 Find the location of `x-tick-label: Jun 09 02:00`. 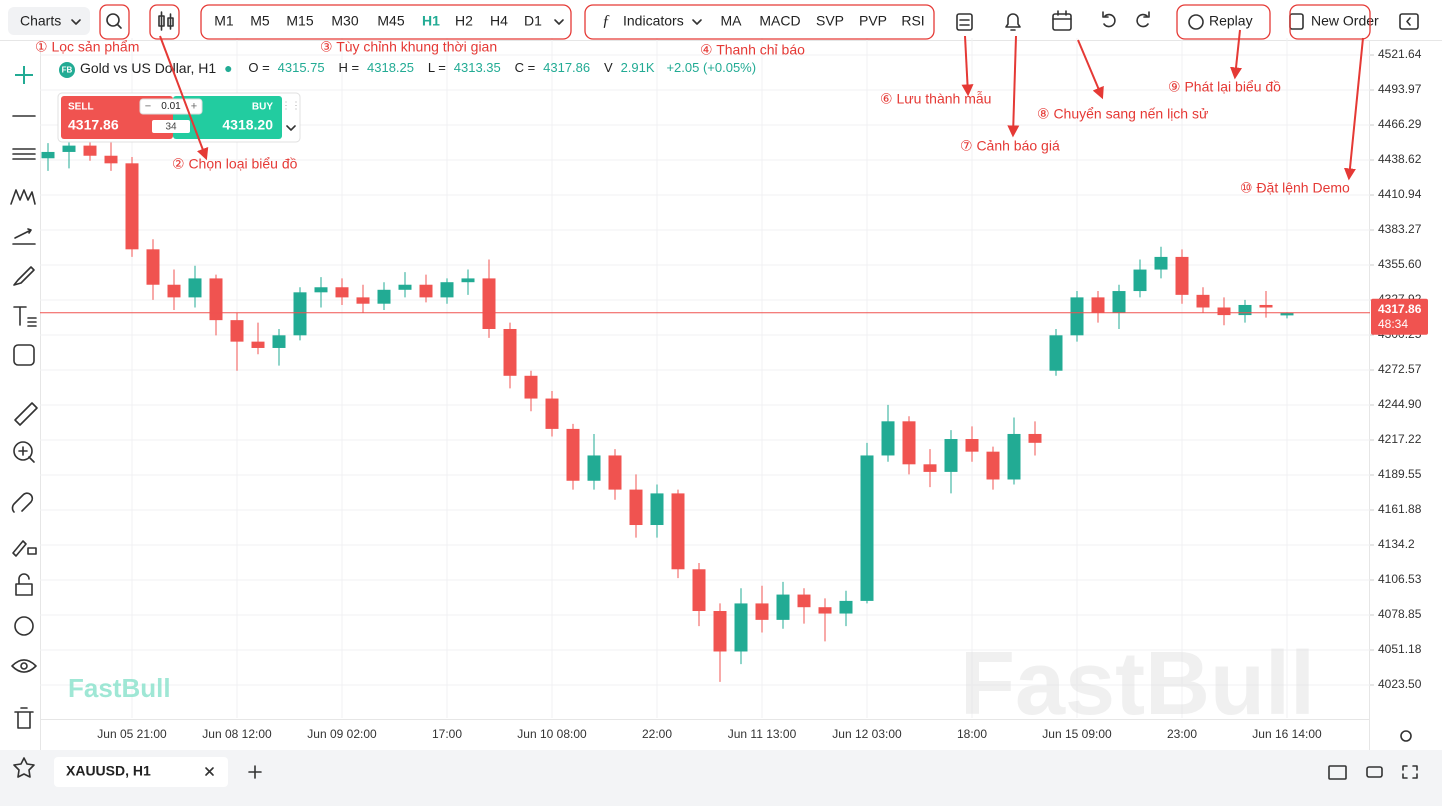

x-tick-label: Jun 09 02:00 is located at coordinates (342, 734).